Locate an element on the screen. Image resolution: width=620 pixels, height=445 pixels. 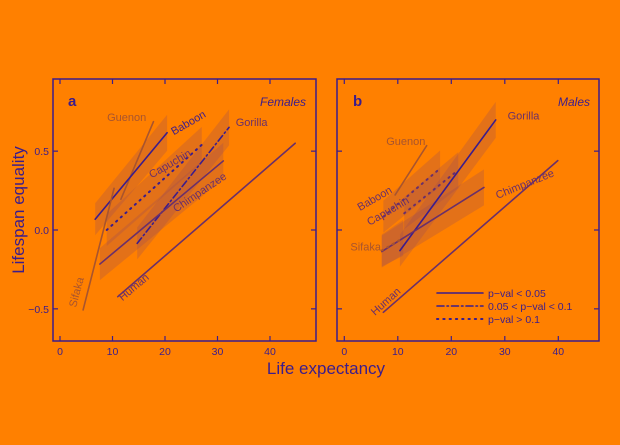
label-gorilla-panel-b: Gorilla is located at coordinates (524, 117).